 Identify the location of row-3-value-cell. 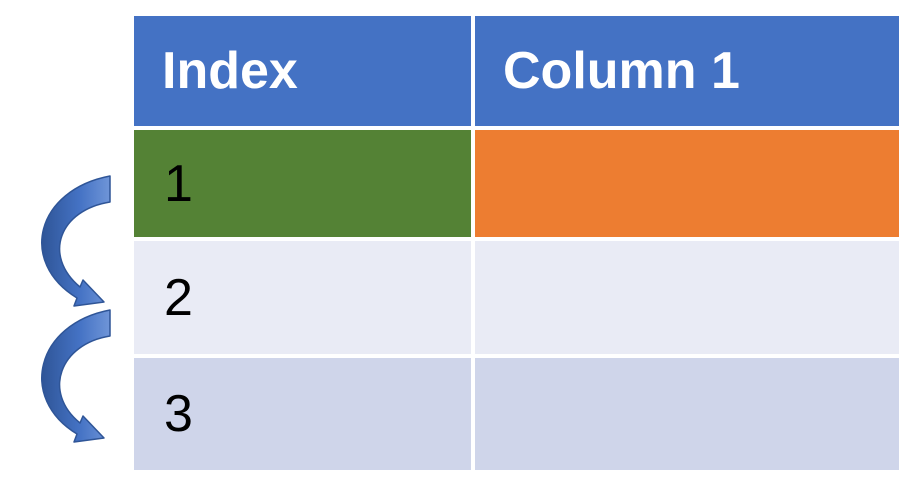
(687, 414).